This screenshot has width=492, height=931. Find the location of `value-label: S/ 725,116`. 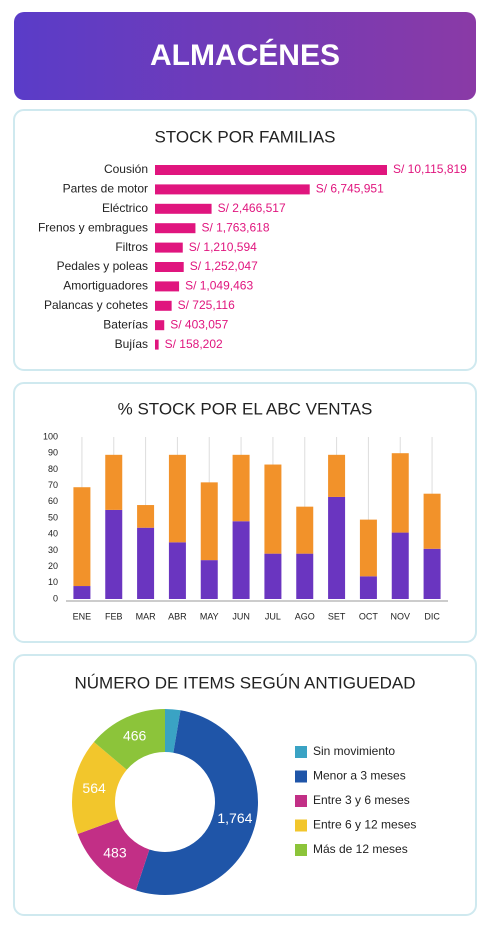

value-label: S/ 725,116 is located at coordinates (206, 305).